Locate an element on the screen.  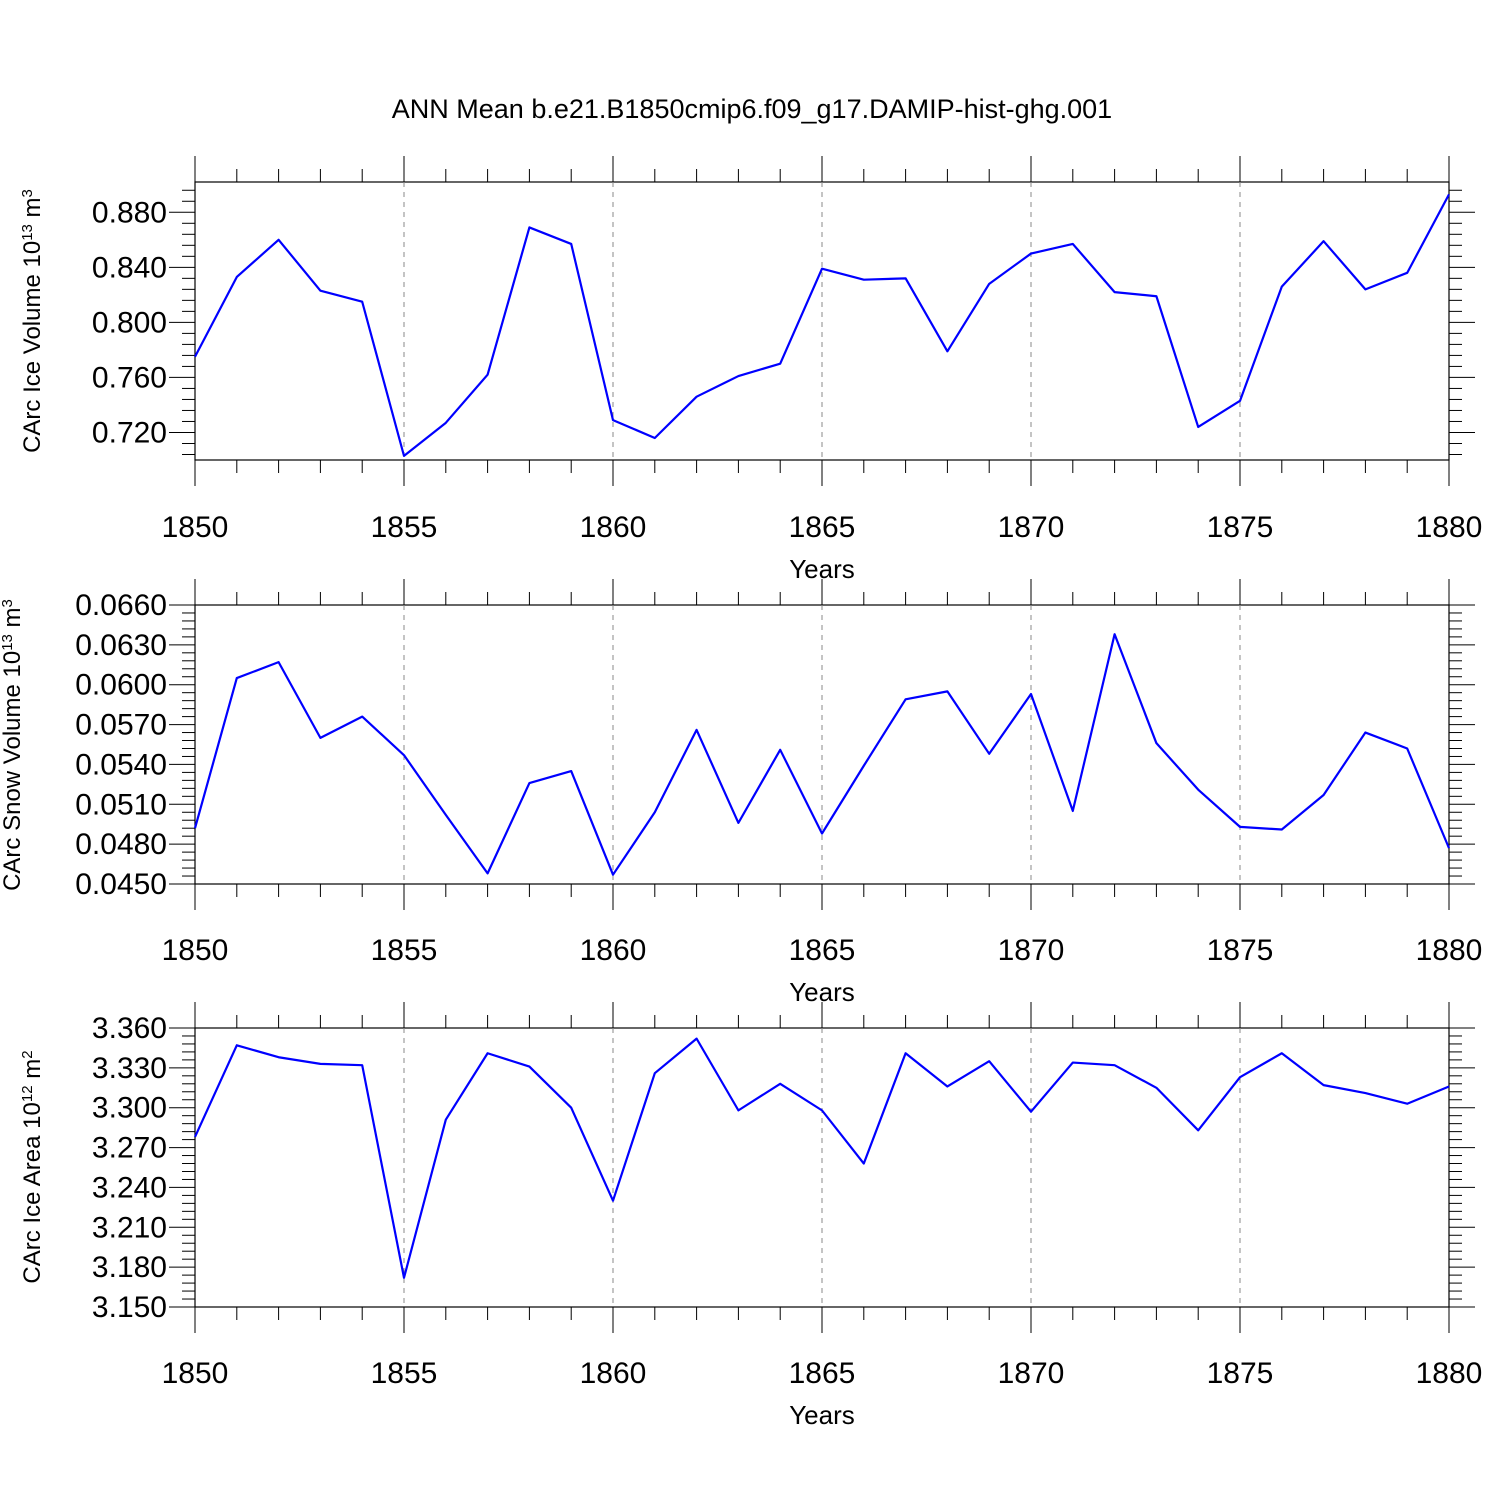
y-axis-label: CArc Ice Volume 1013 m3 is located at coordinates (33, 321).